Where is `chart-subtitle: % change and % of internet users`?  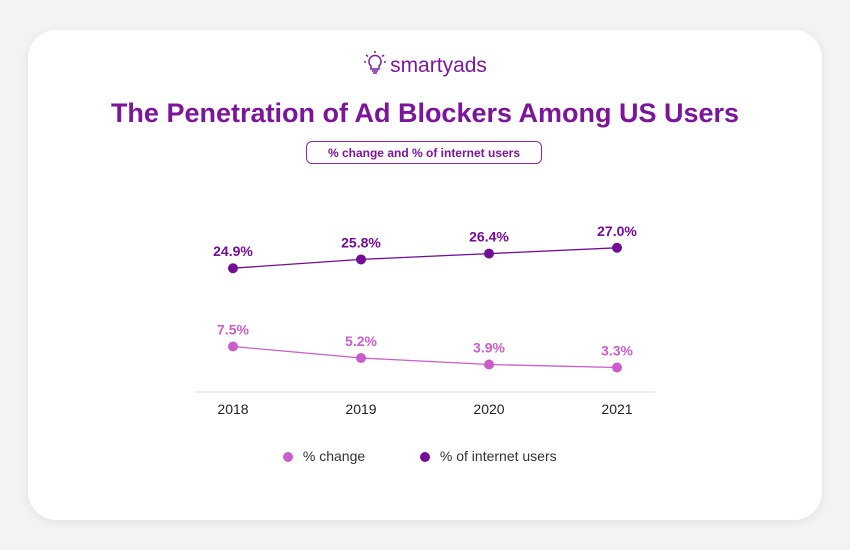
chart-subtitle: % change and % of internet users is located at coordinates (424, 152).